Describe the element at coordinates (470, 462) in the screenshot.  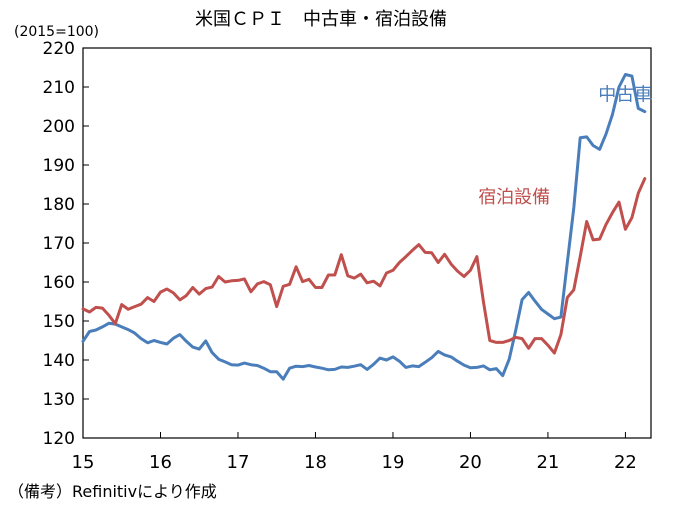
I see `x-tick-label: 20` at that location.